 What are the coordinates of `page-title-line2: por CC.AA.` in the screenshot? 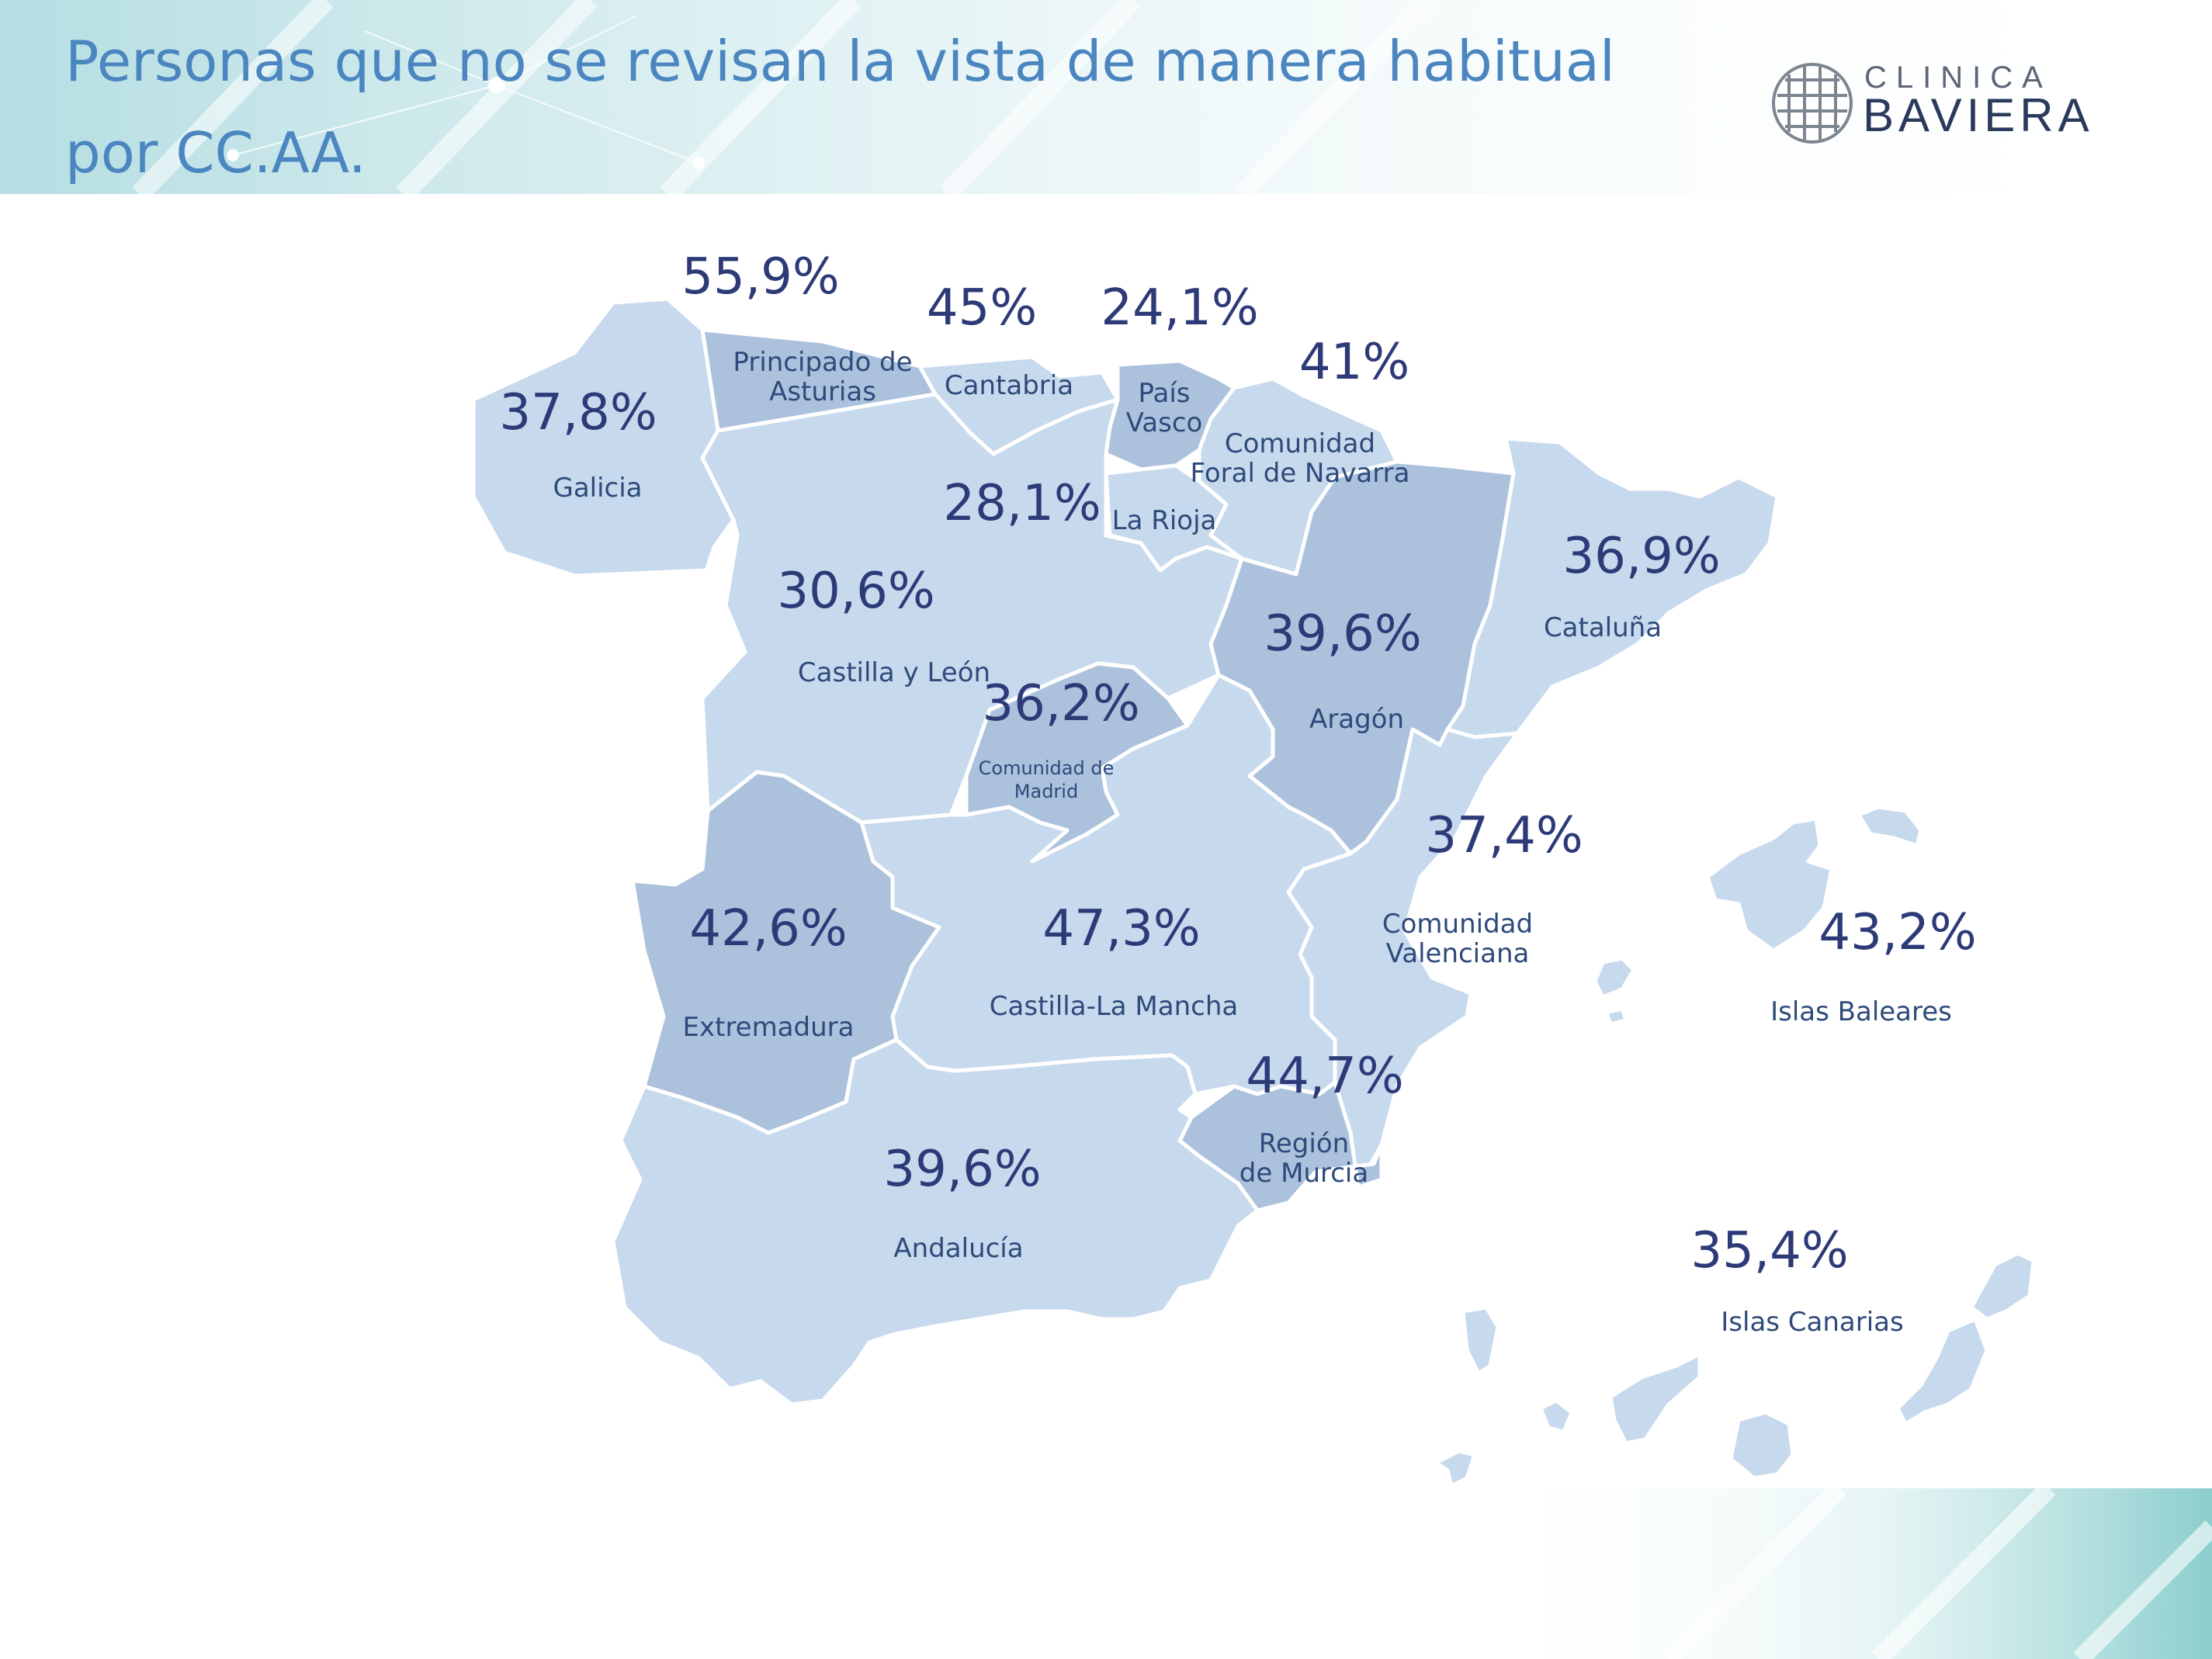 It's located at (215, 152).